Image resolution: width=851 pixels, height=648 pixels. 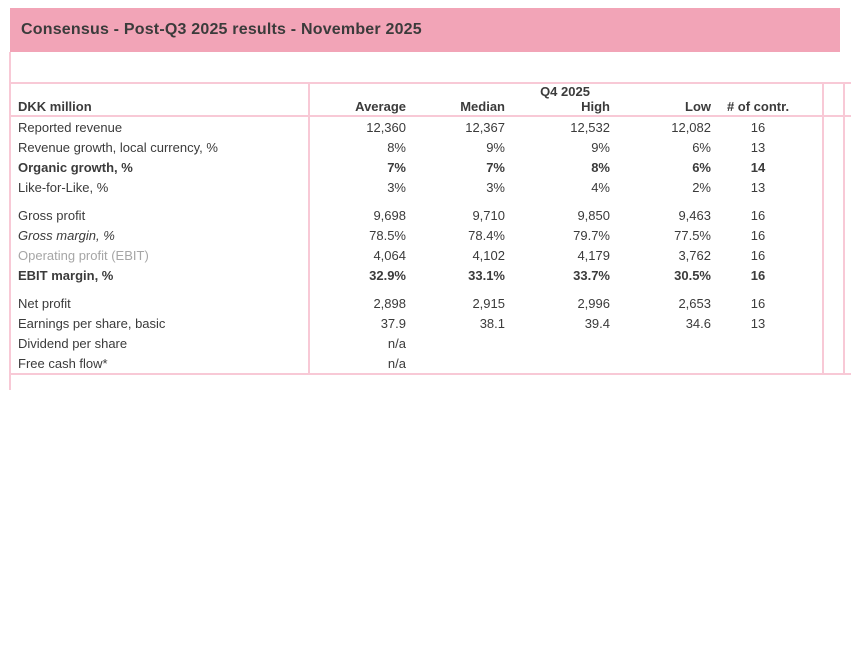 What do you see at coordinates (63, 363) in the screenshot?
I see `row-label: Free cash flow*` at bounding box center [63, 363].